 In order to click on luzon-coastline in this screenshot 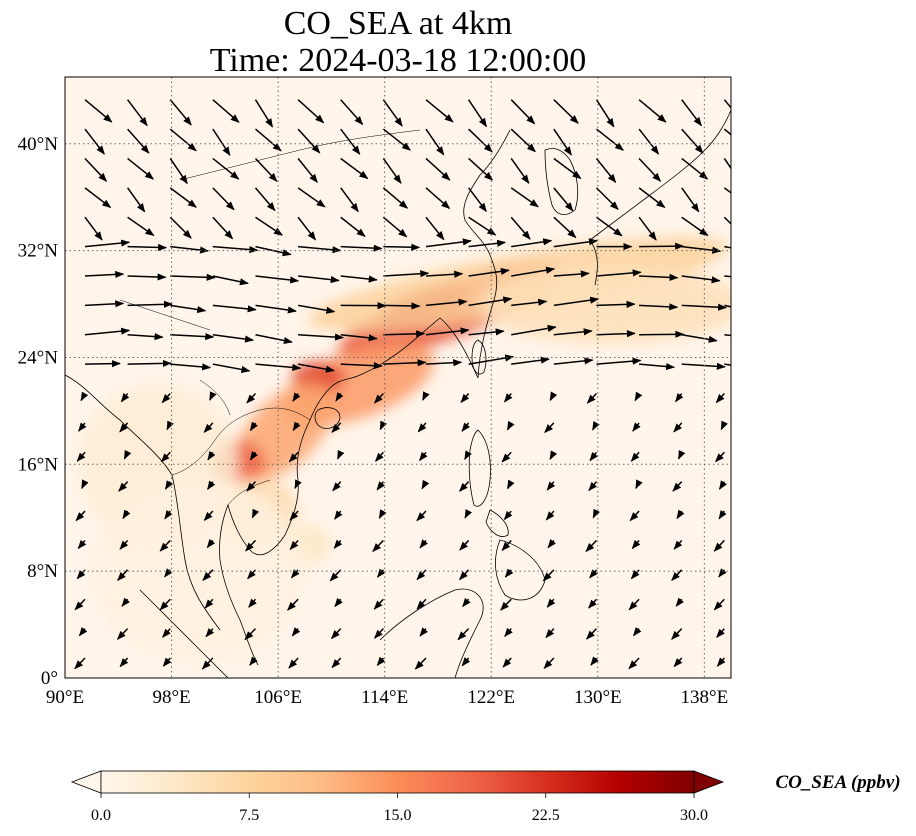, I will do `click(479, 468)`.